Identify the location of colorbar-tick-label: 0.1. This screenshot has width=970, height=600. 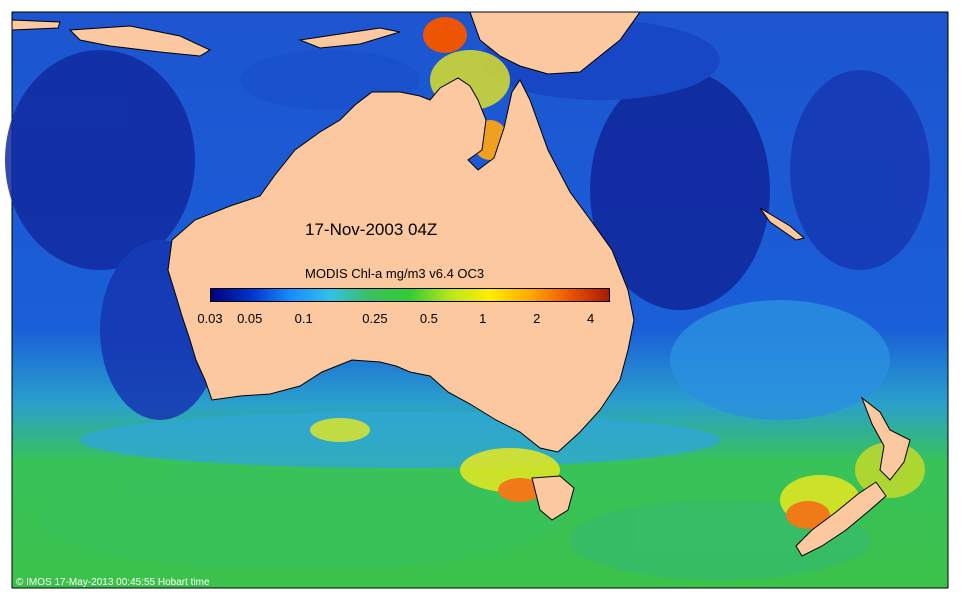
(303, 318).